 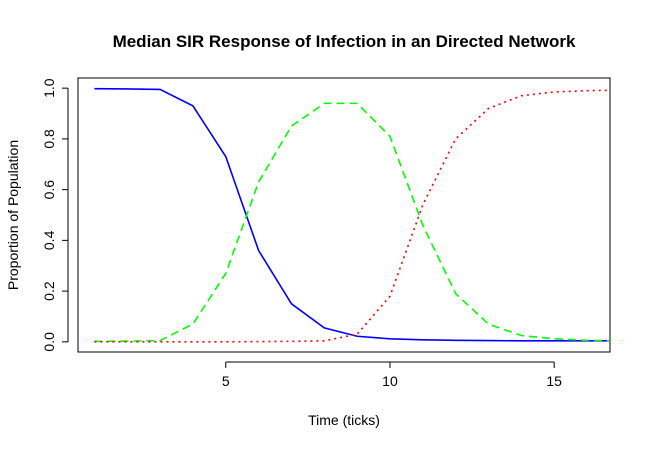 I want to click on y-tick-label: 1.0, so click(x=49, y=88).